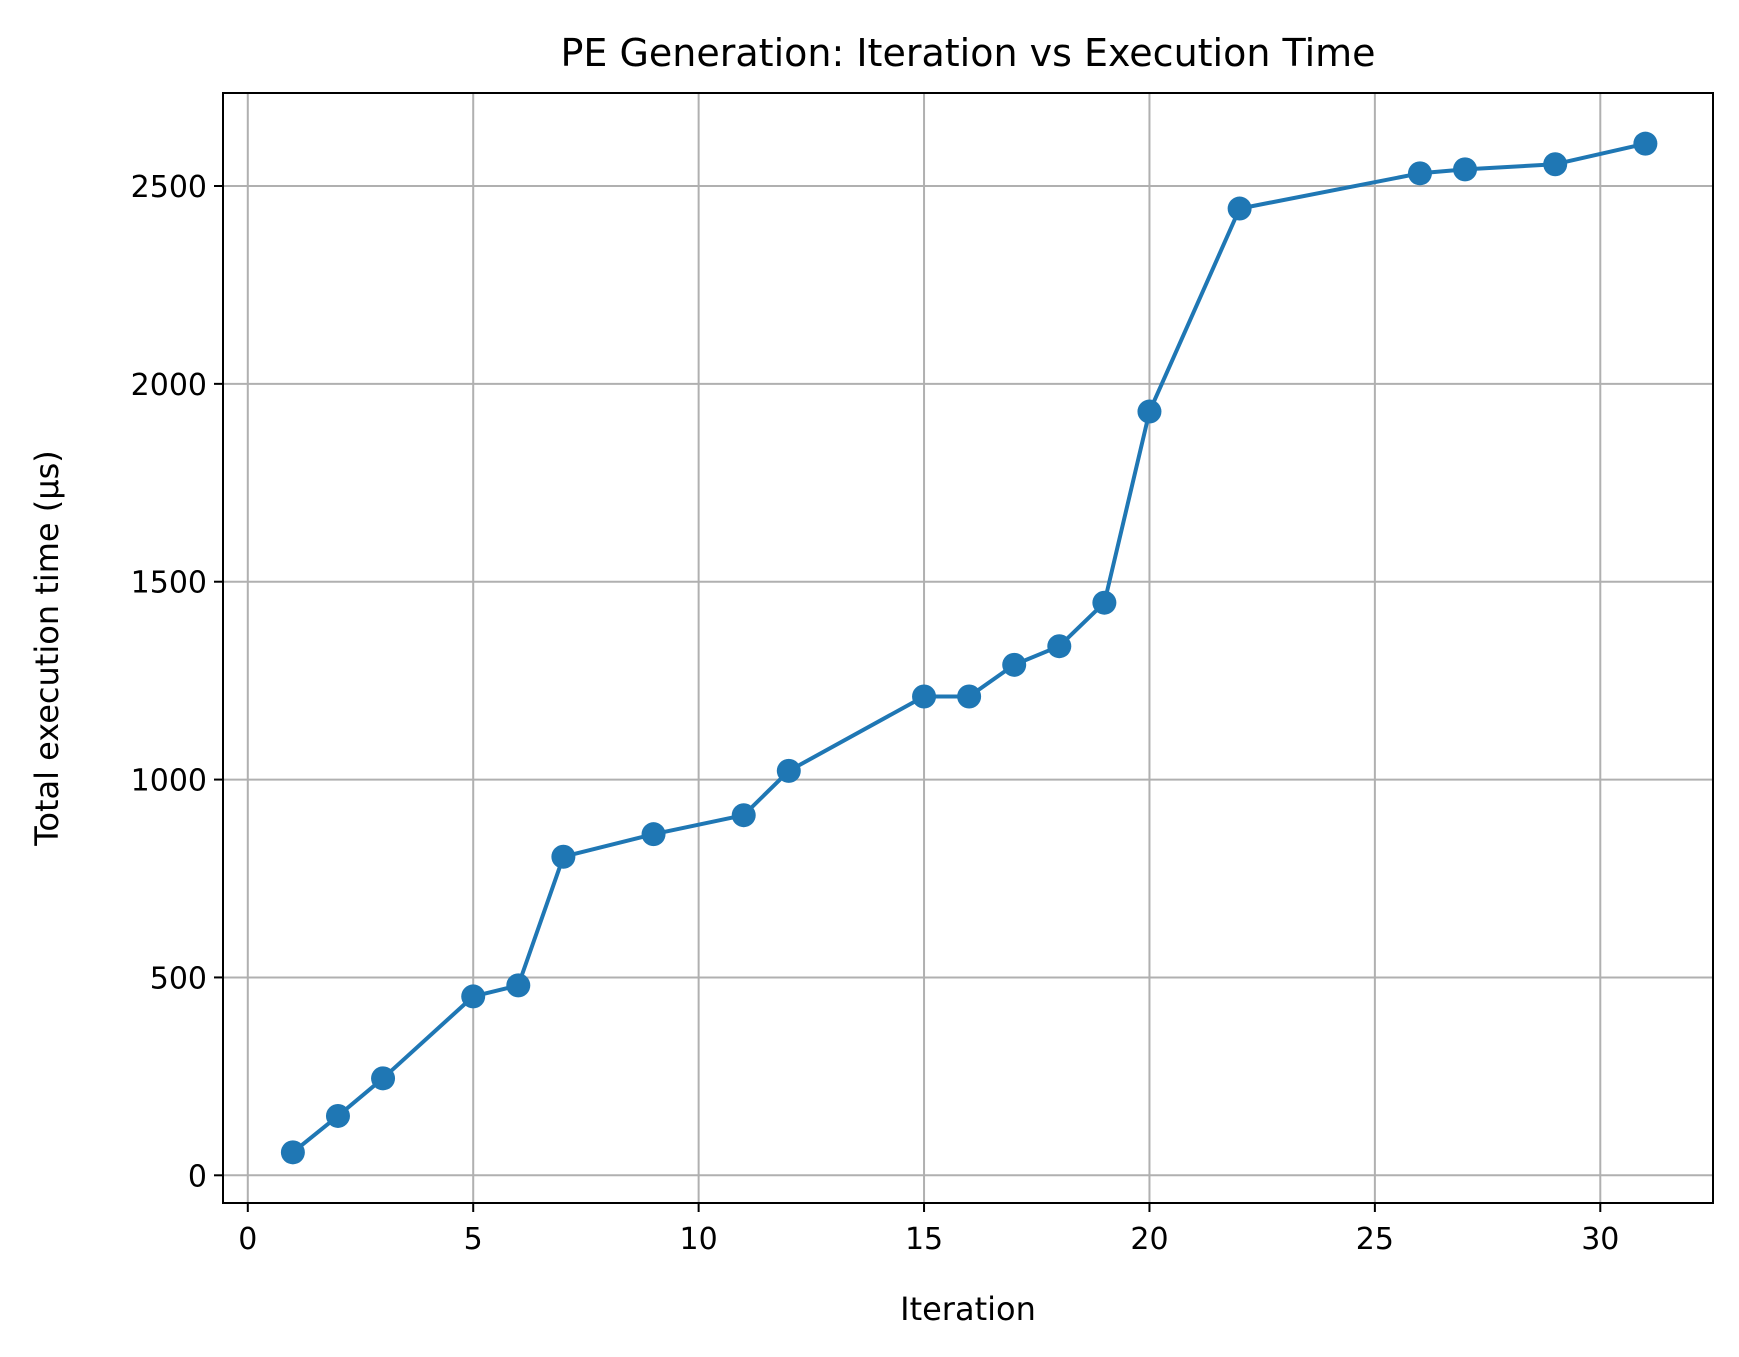  What do you see at coordinates (169, 187) in the screenshot?
I see `y-tick-label: 2500` at bounding box center [169, 187].